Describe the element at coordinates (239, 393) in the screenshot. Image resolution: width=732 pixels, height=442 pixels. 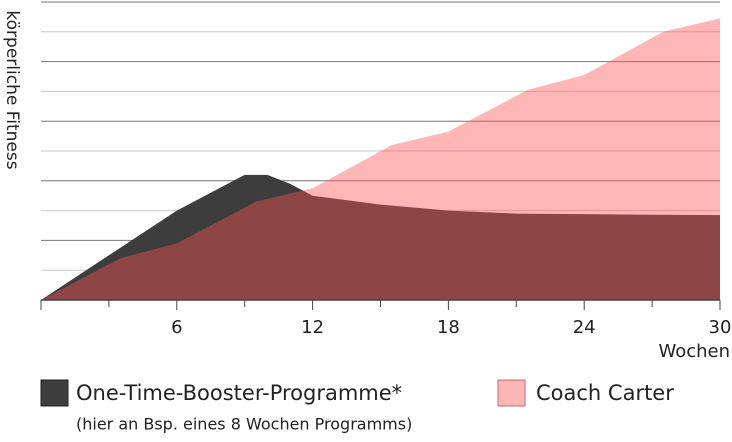
I see `legend-label: One-Time-Booster-Programme*` at that location.